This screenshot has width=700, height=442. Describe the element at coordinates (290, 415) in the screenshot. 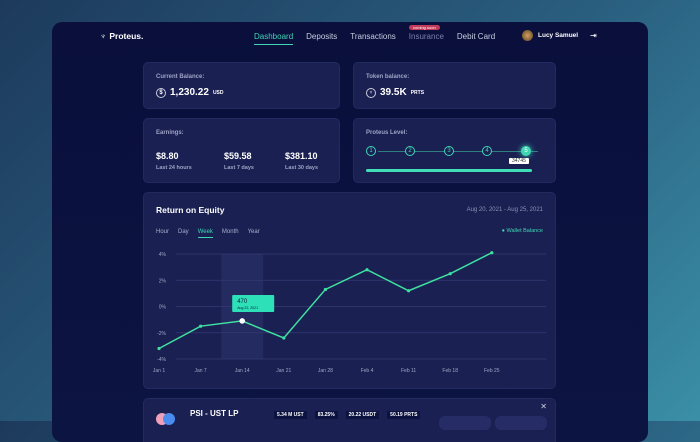

I see `pool-stat: 5.34 M UST` at that location.